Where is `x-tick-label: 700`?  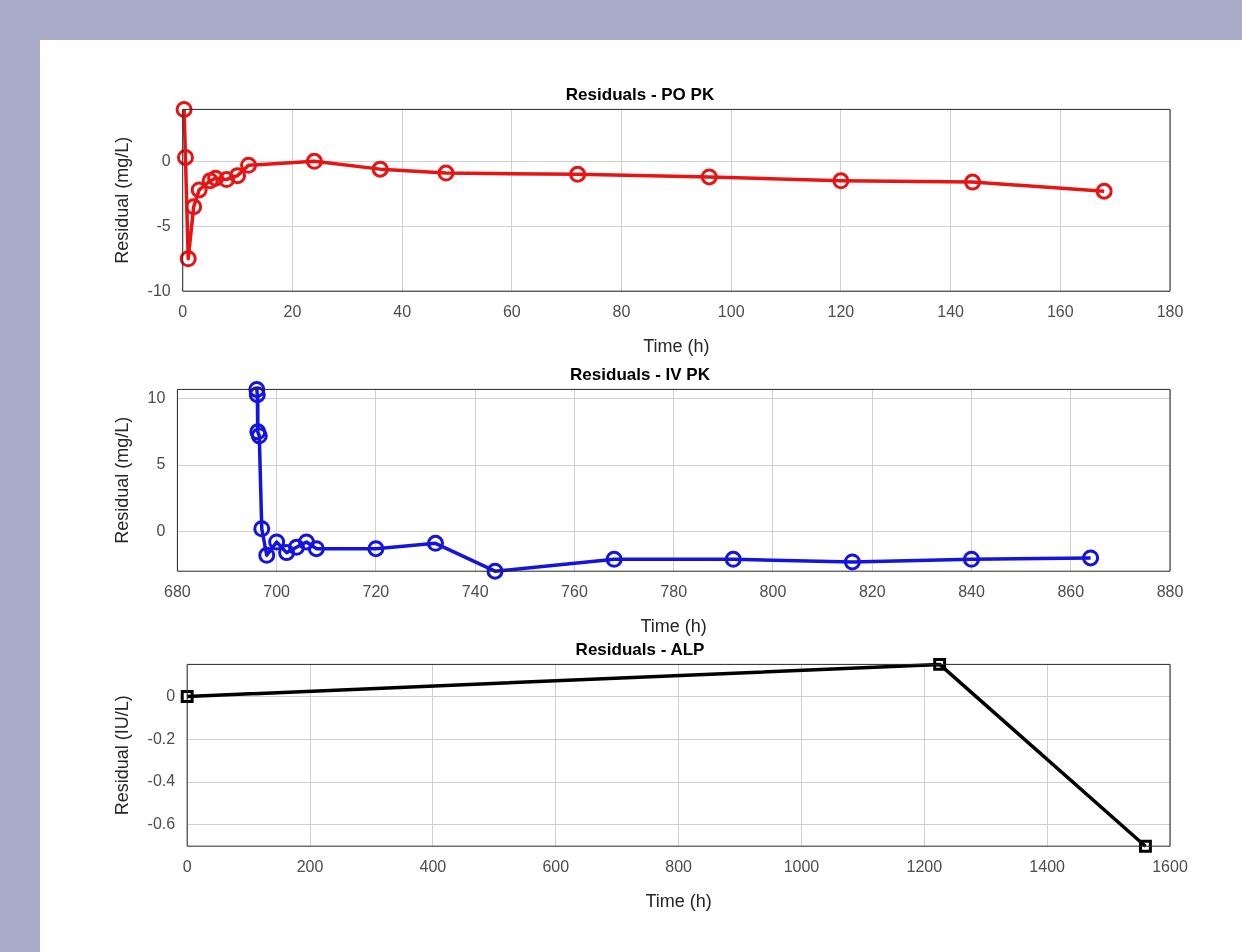
x-tick-label: 700 is located at coordinates (277, 592).